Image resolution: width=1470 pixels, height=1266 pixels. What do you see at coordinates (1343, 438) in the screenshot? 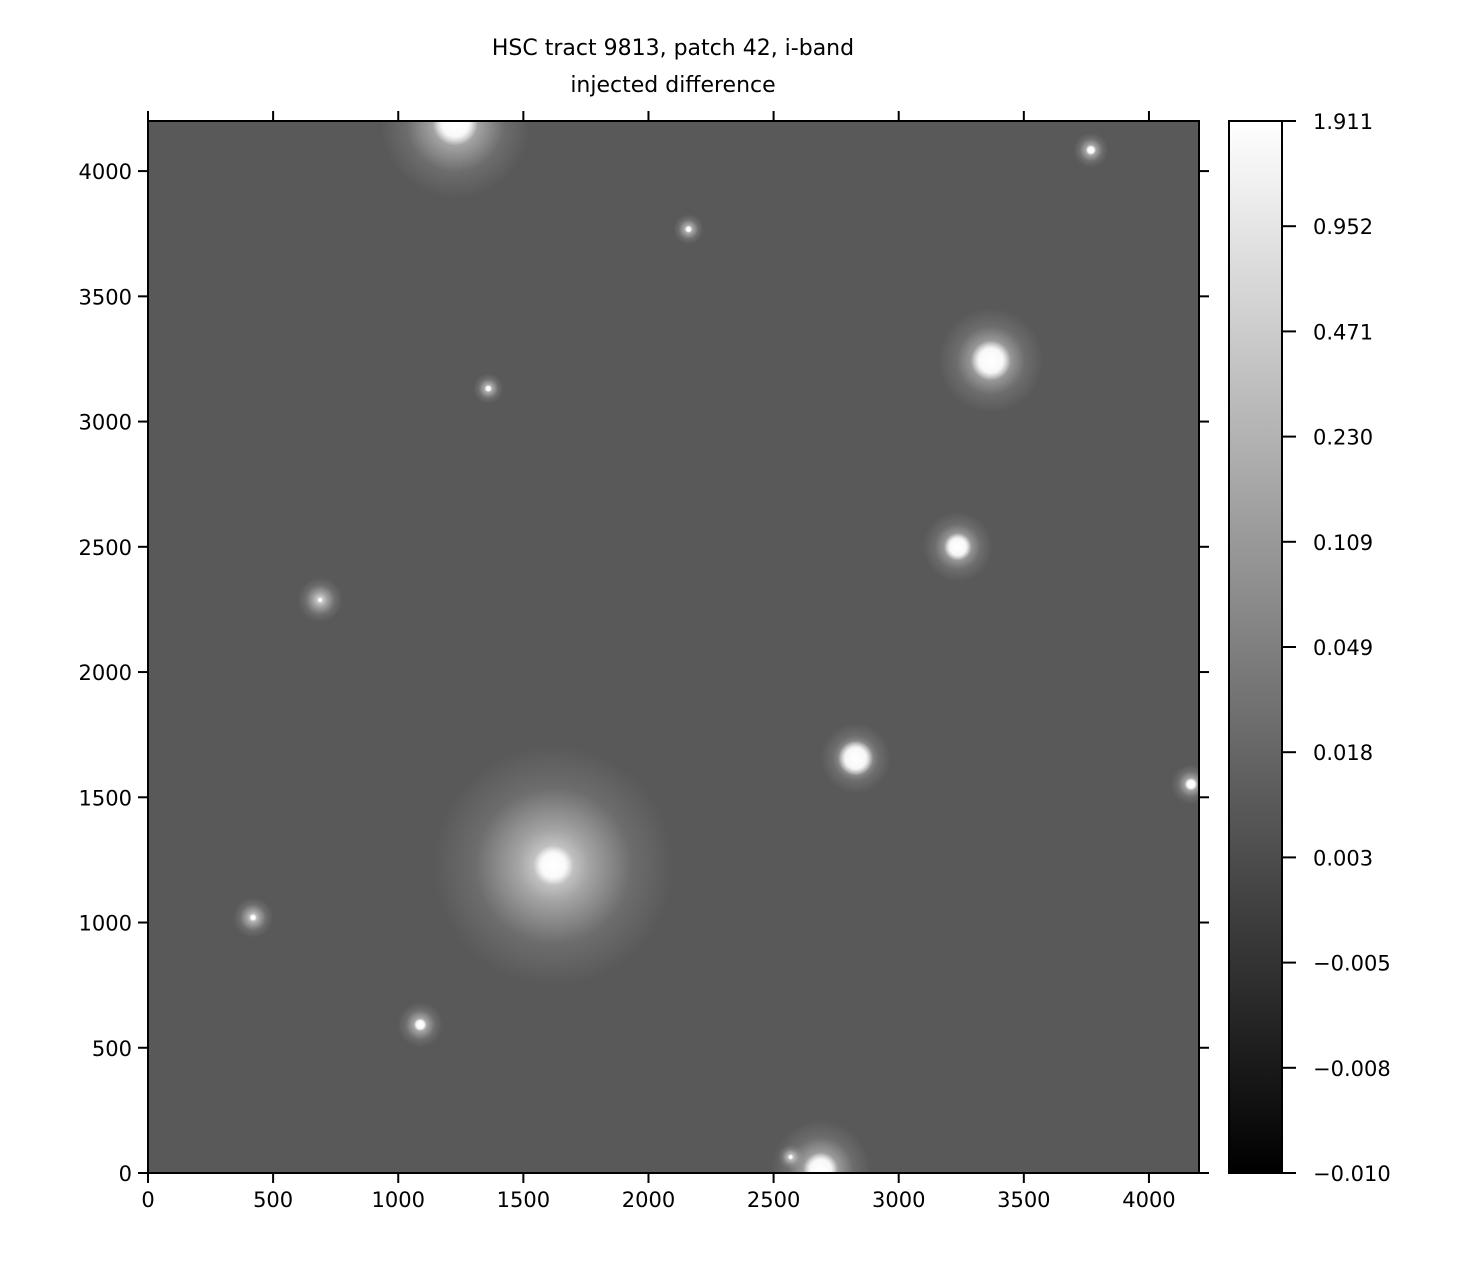
I see `colorbar-tick-label: 0.230` at bounding box center [1343, 438].